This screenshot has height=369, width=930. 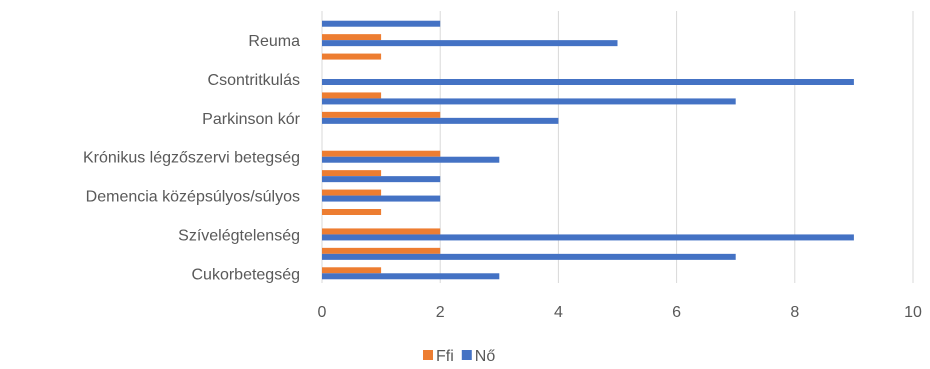 What do you see at coordinates (251, 119) in the screenshot?
I see `category-label: Parkinson kór` at bounding box center [251, 119].